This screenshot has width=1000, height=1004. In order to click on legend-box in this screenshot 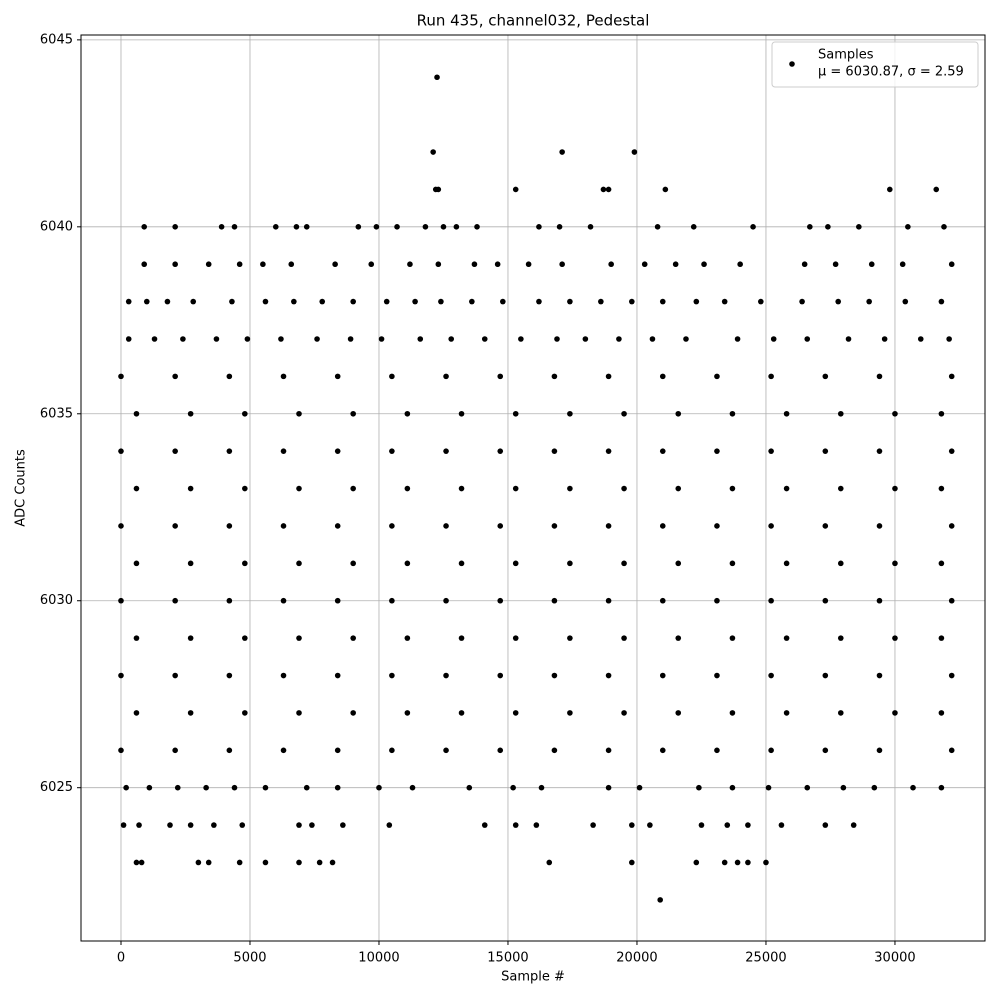, I will do `click(875, 64)`.